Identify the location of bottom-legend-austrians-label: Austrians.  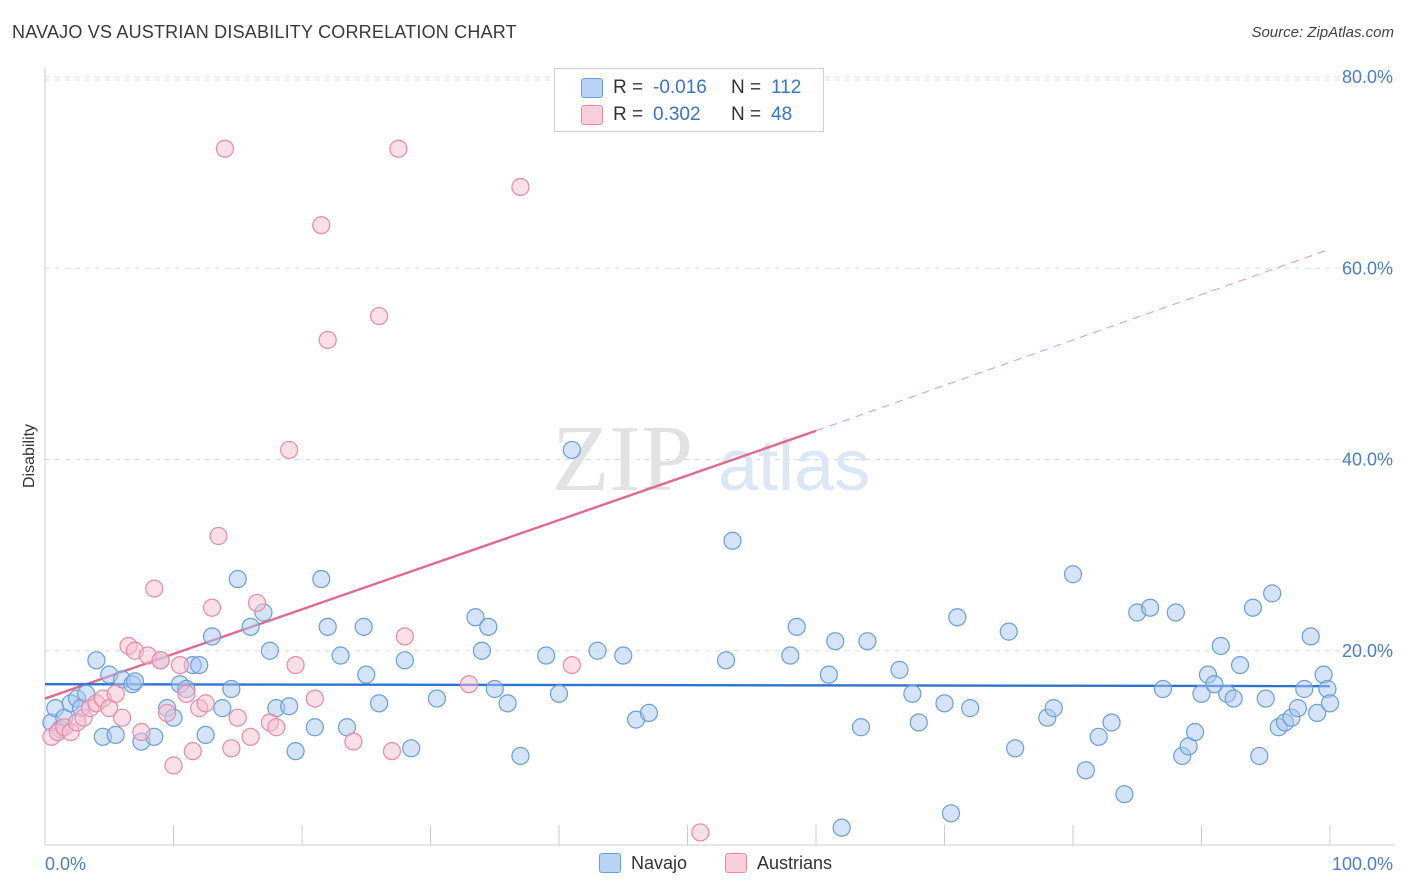
(795, 863).